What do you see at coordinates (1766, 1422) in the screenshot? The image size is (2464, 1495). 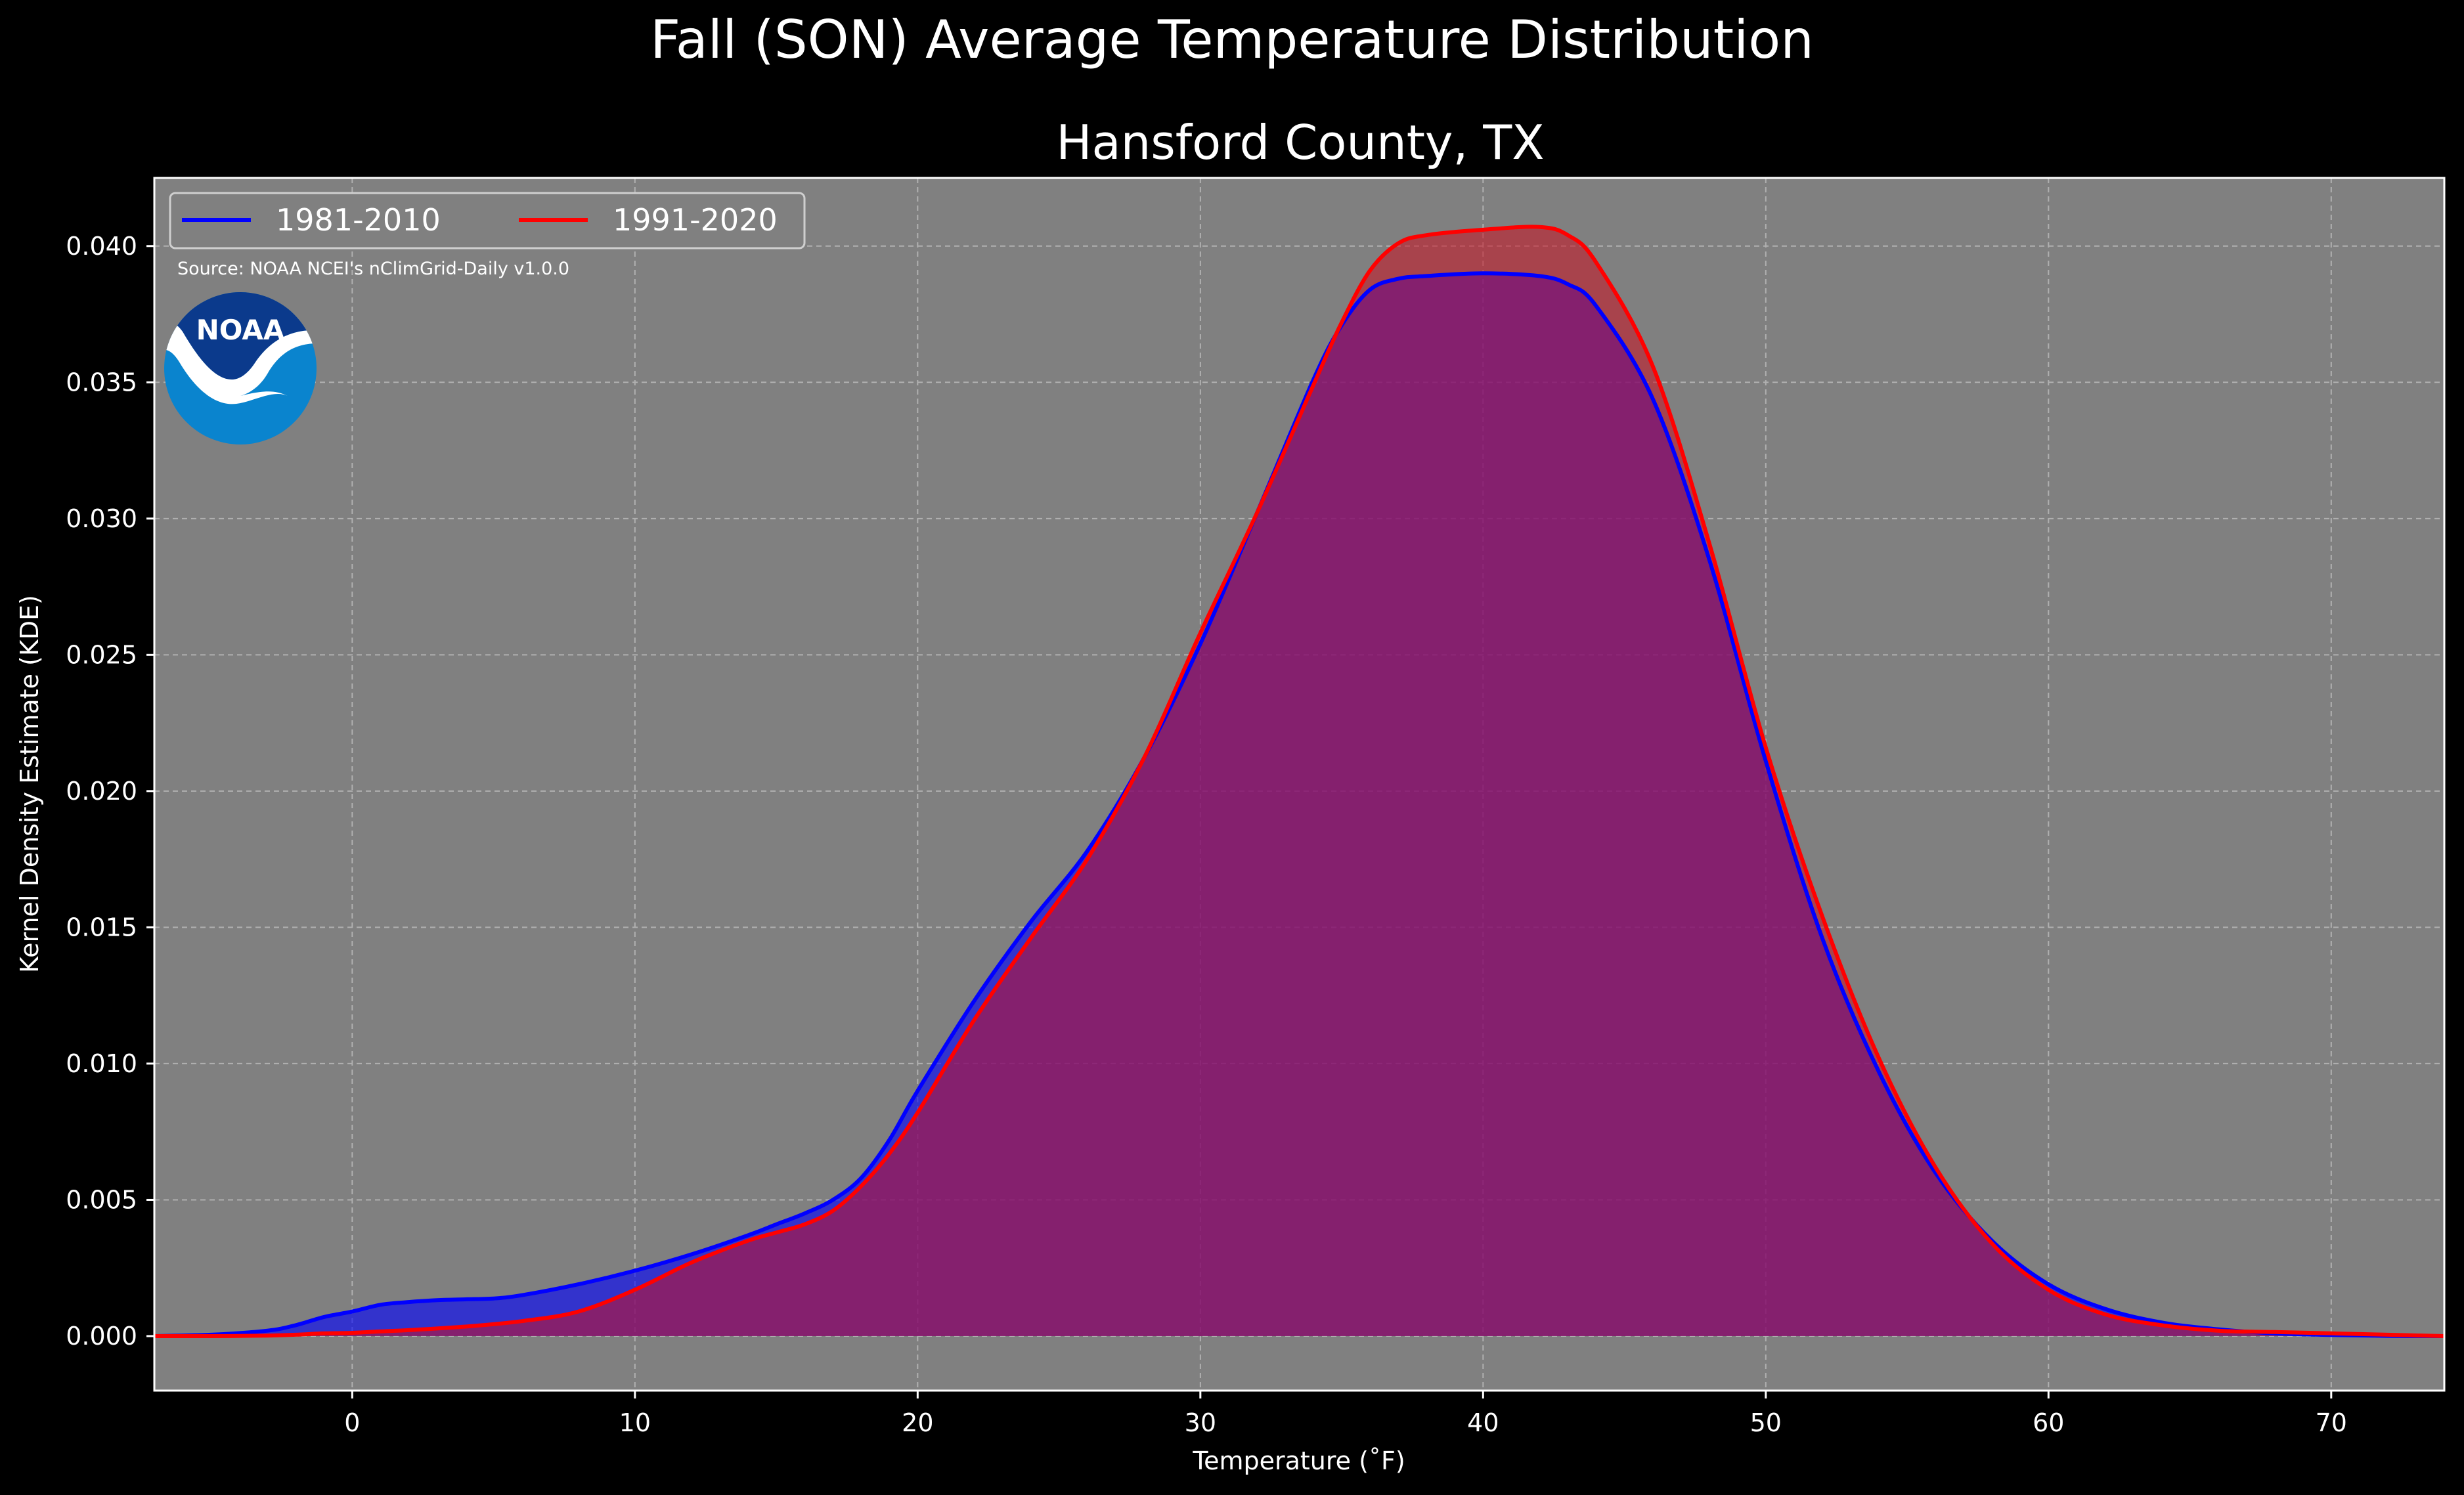 I see `x-tick-label: 50` at bounding box center [1766, 1422].